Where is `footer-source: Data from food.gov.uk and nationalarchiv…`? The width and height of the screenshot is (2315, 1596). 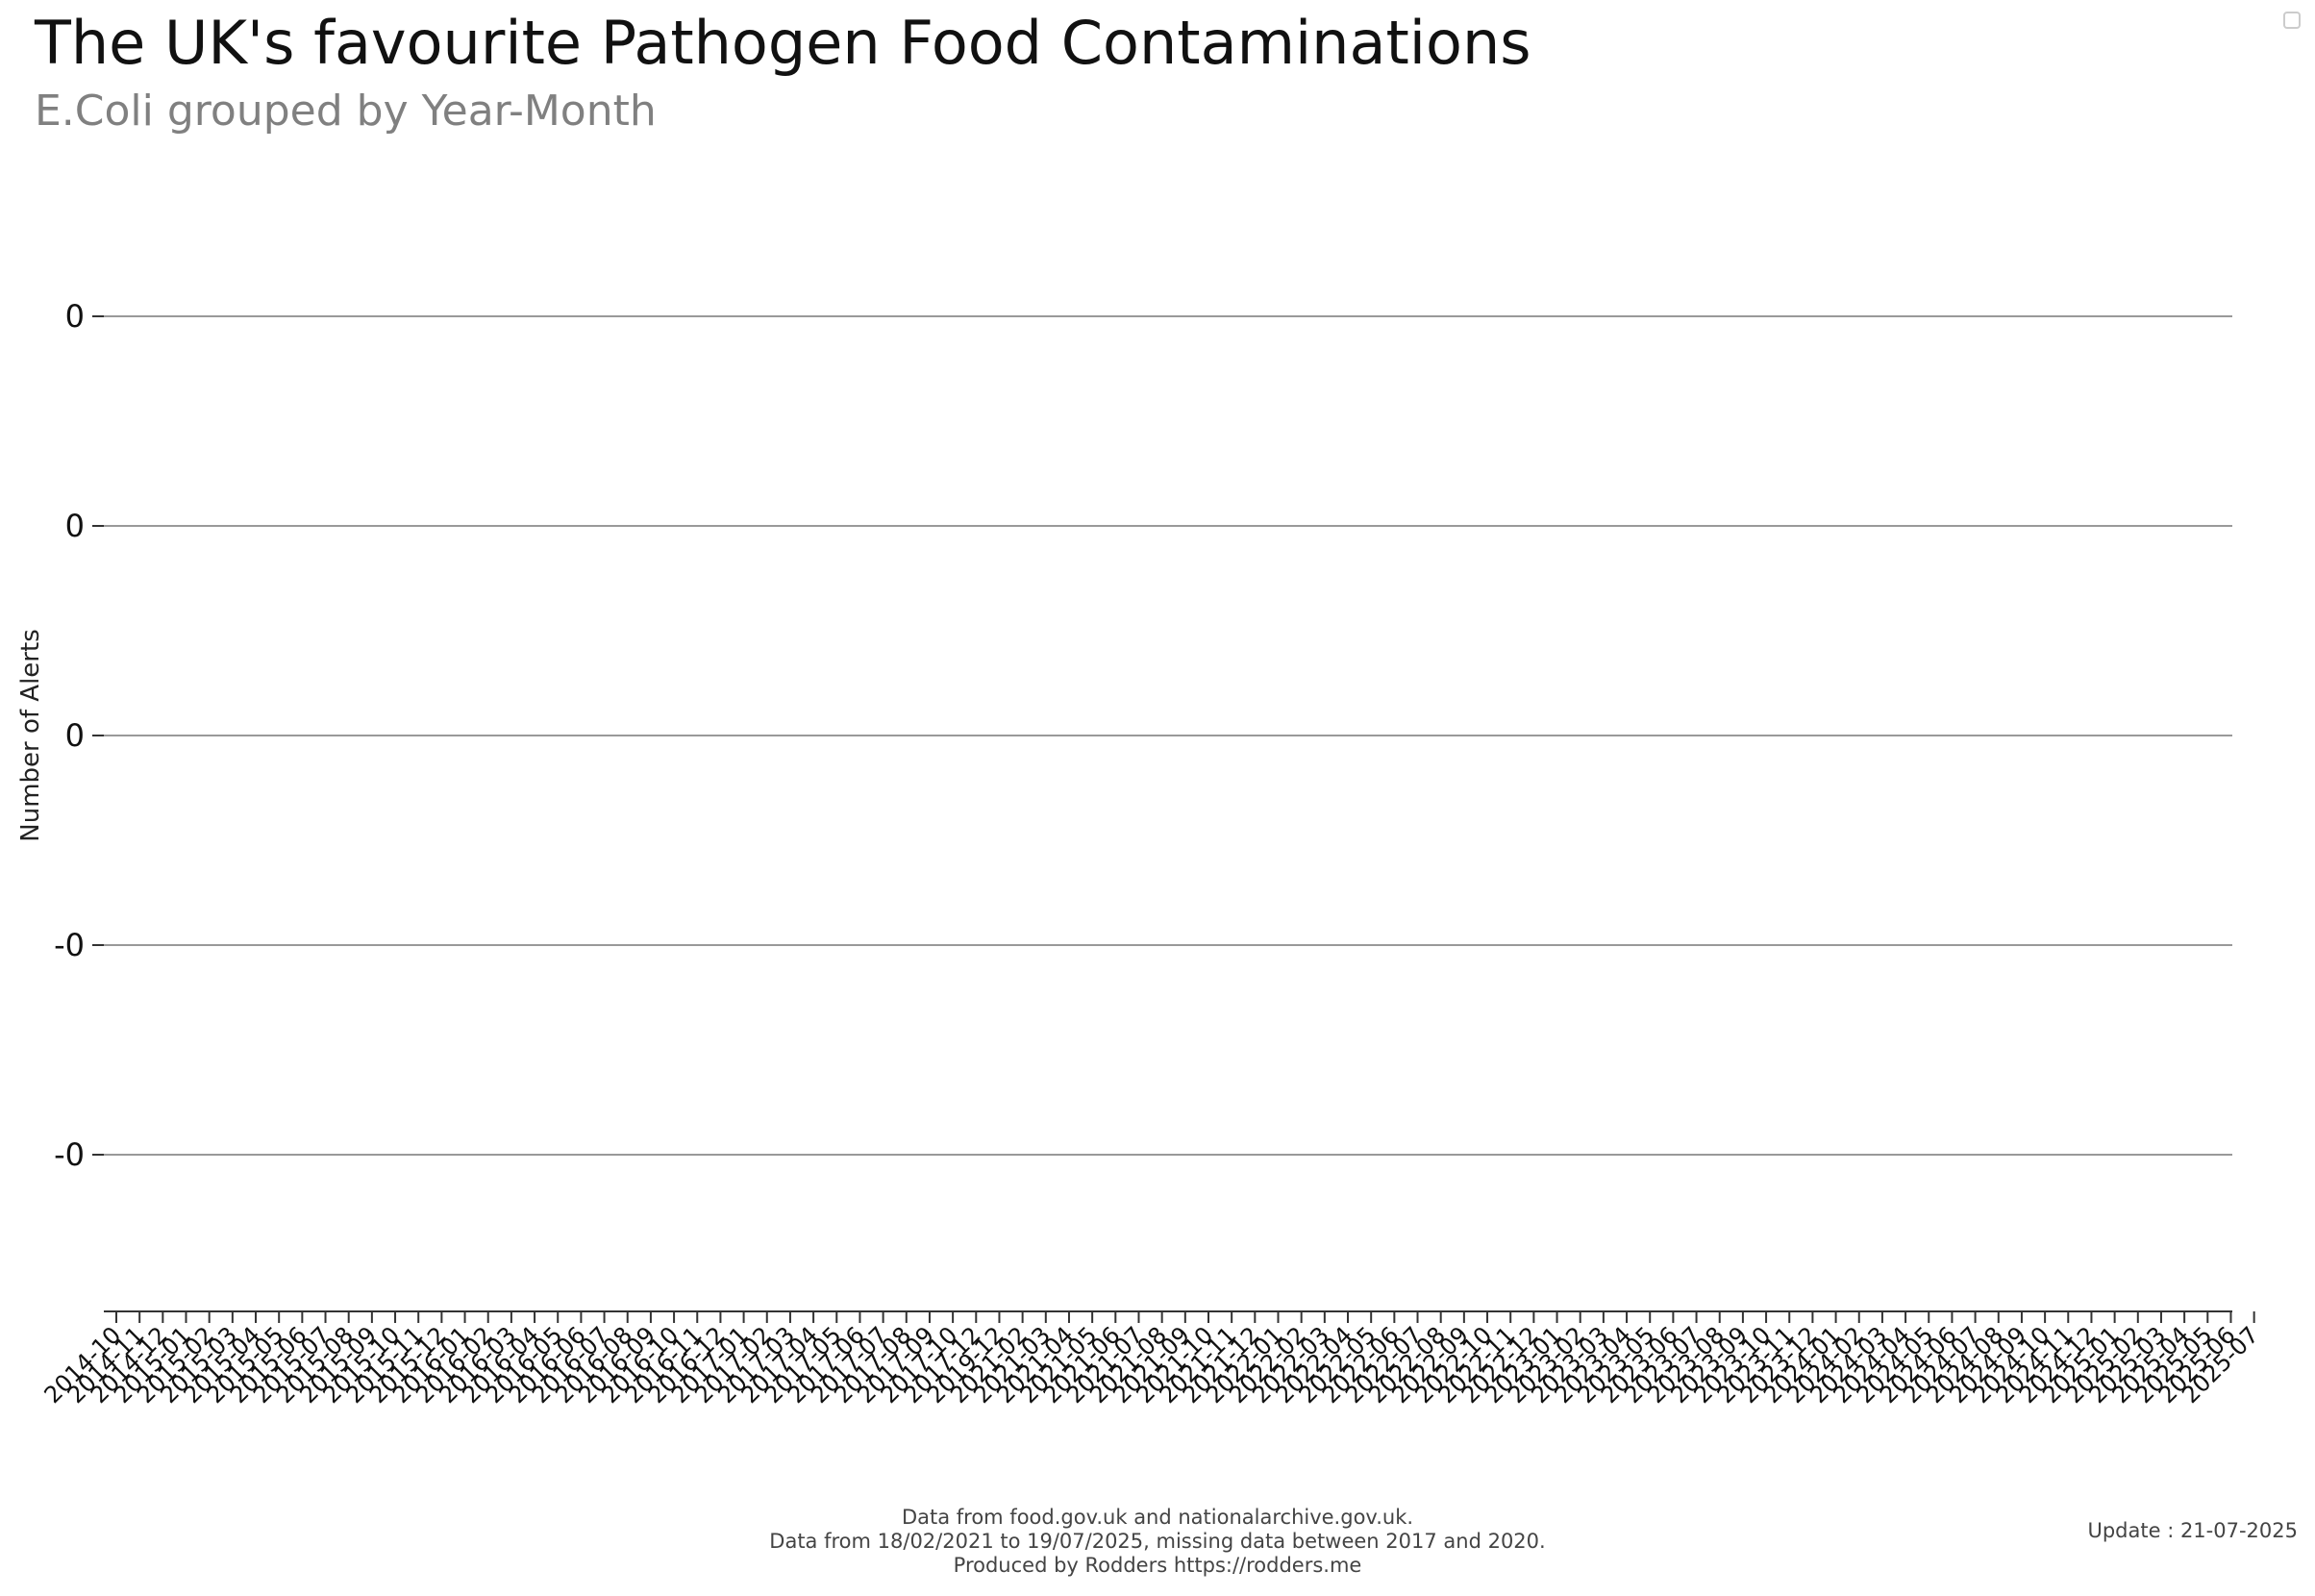 footer-source: Data from food.gov.uk and nationalarchiv… is located at coordinates (1157, 1518).